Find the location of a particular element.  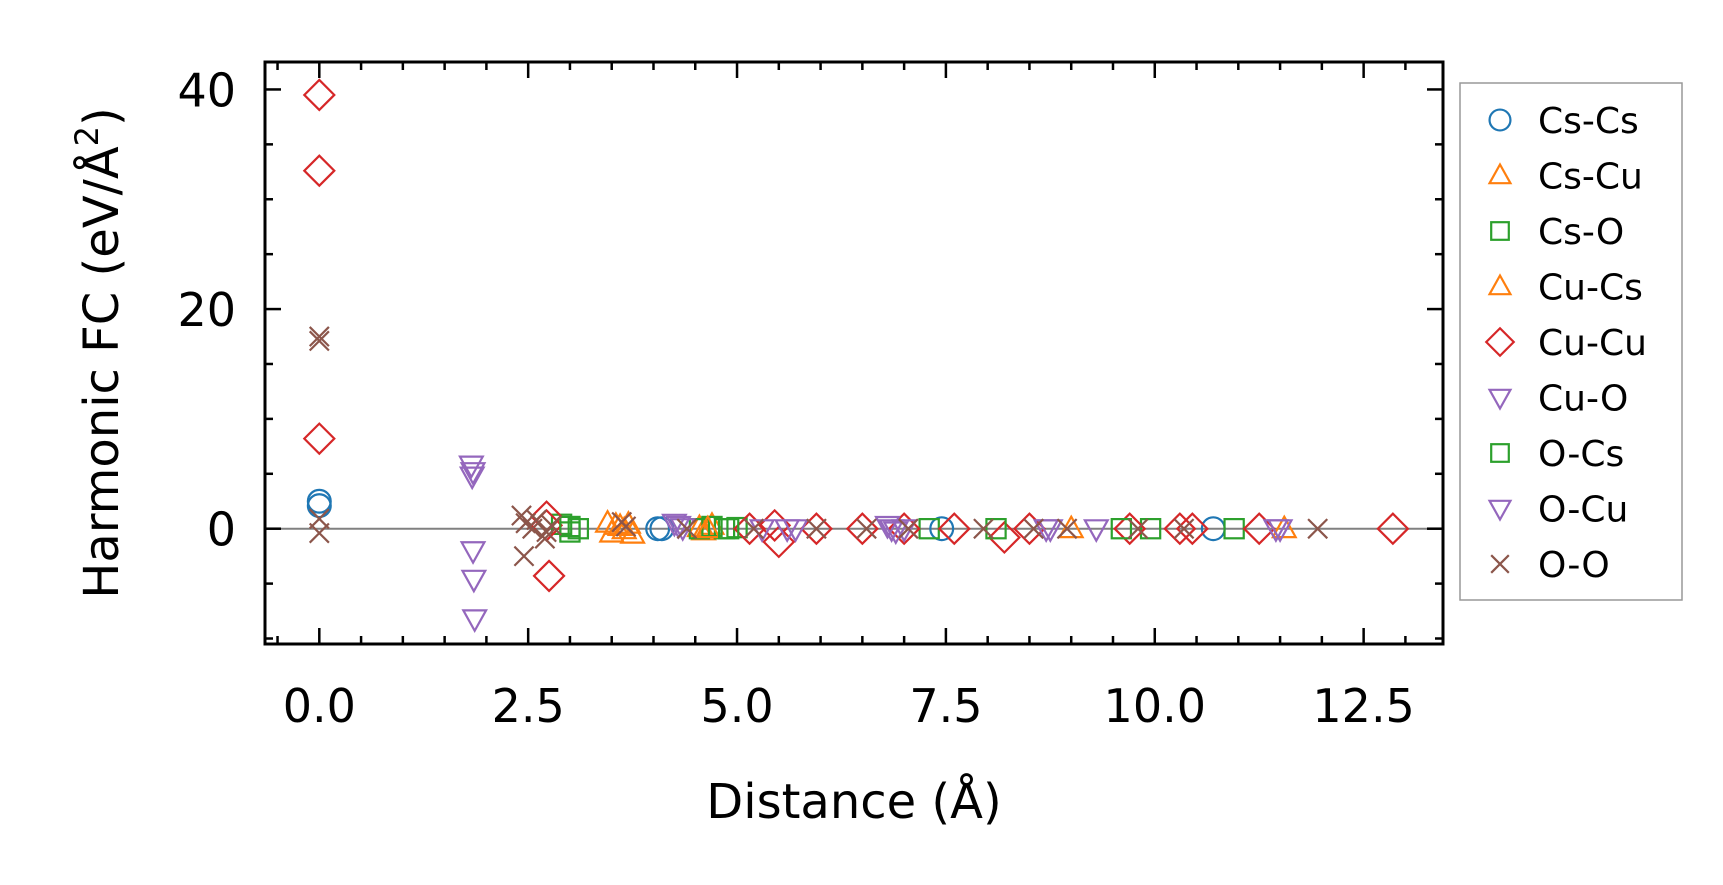

legend-item-cu-o: Cu-O is located at coordinates (1557, 399).